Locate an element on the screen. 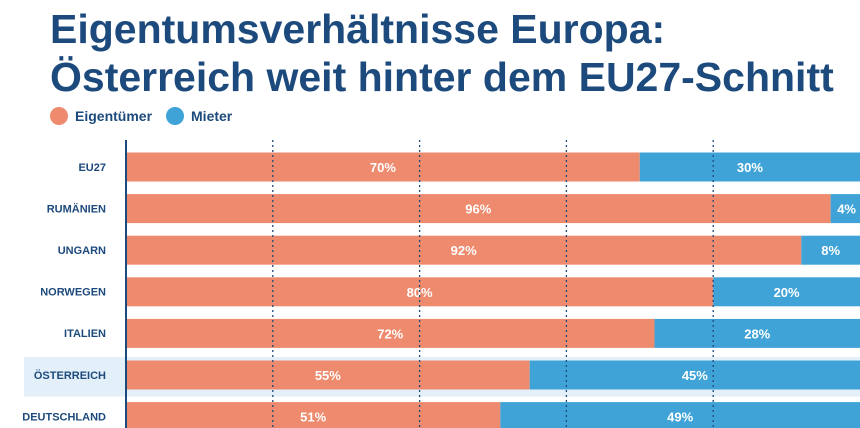 The width and height of the screenshot is (860, 428). legend-item-renter: Mieter is located at coordinates (199, 116).